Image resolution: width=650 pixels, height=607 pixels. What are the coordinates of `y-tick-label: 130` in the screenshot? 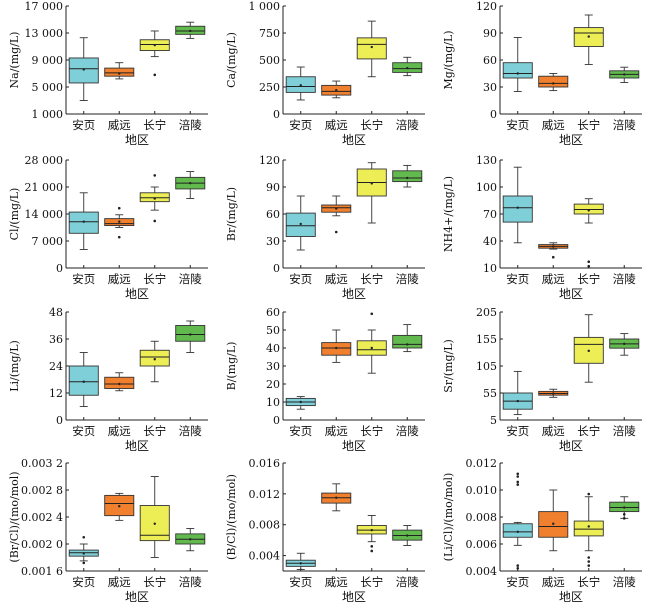 It's located at (486, 160).